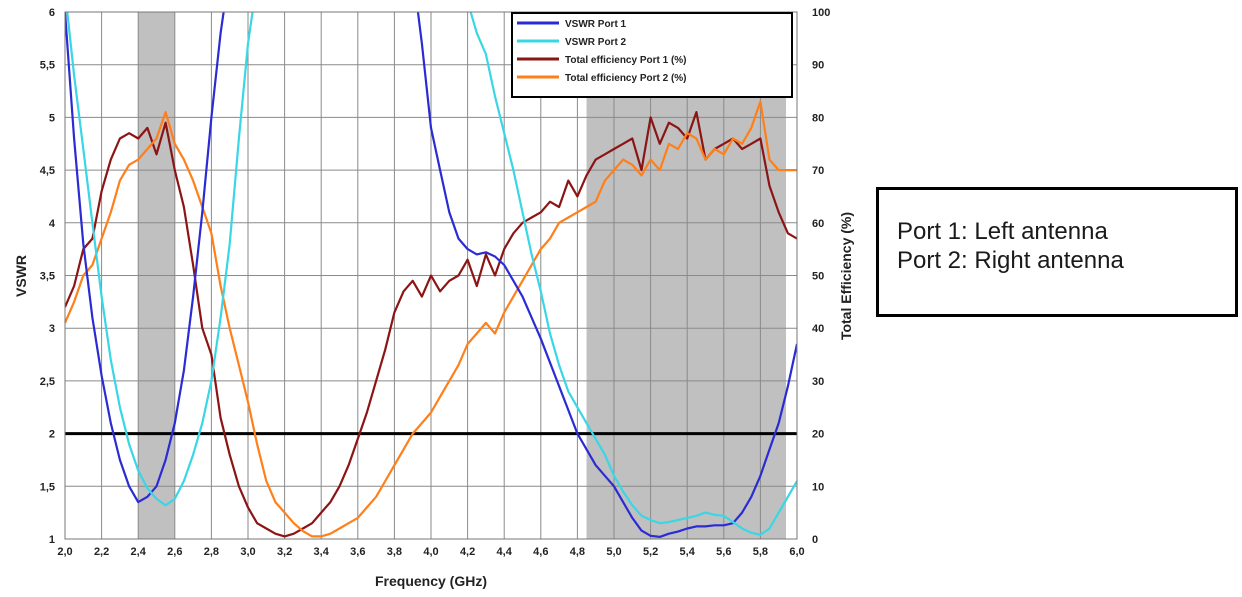 The height and width of the screenshot is (597, 1242). I want to click on x-tick-label: 2,0, so click(64, 552).